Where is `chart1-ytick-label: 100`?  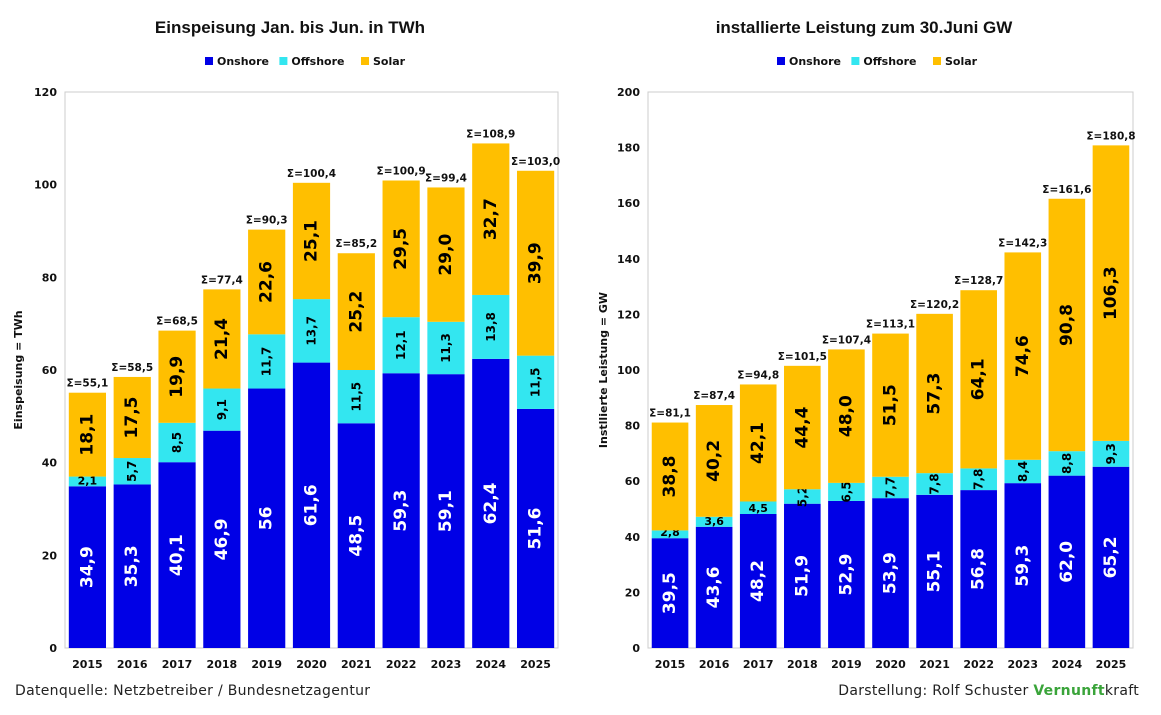 chart1-ytick-label: 100 is located at coordinates (45, 185).